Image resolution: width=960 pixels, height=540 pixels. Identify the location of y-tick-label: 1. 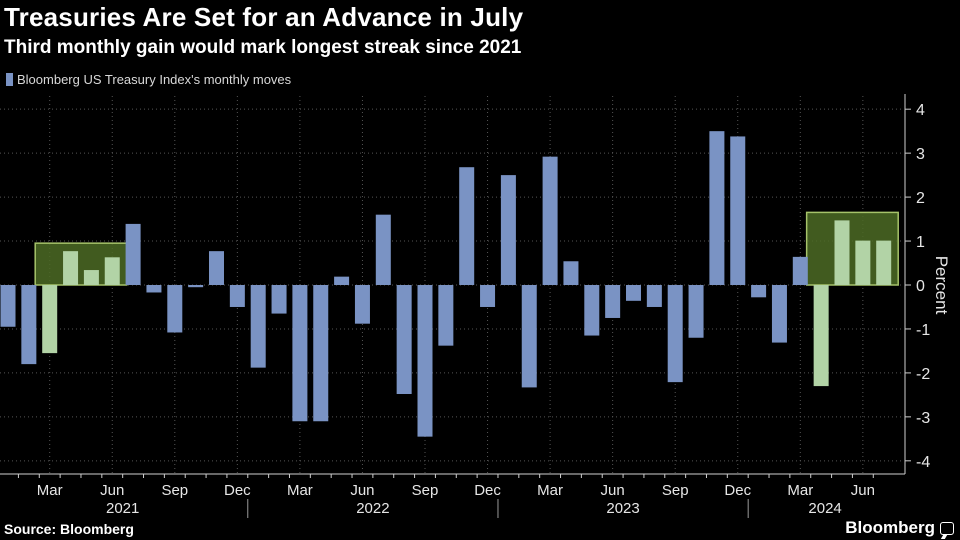
(920, 242).